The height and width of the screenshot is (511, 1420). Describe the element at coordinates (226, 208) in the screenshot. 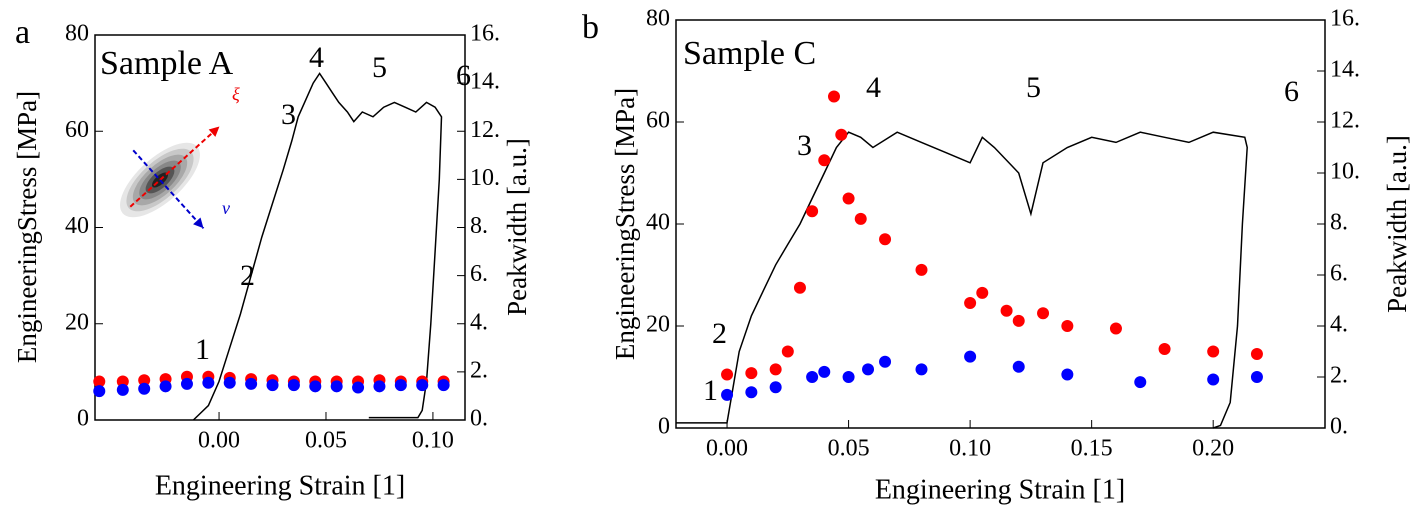

I see `annotation: ν` at that location.